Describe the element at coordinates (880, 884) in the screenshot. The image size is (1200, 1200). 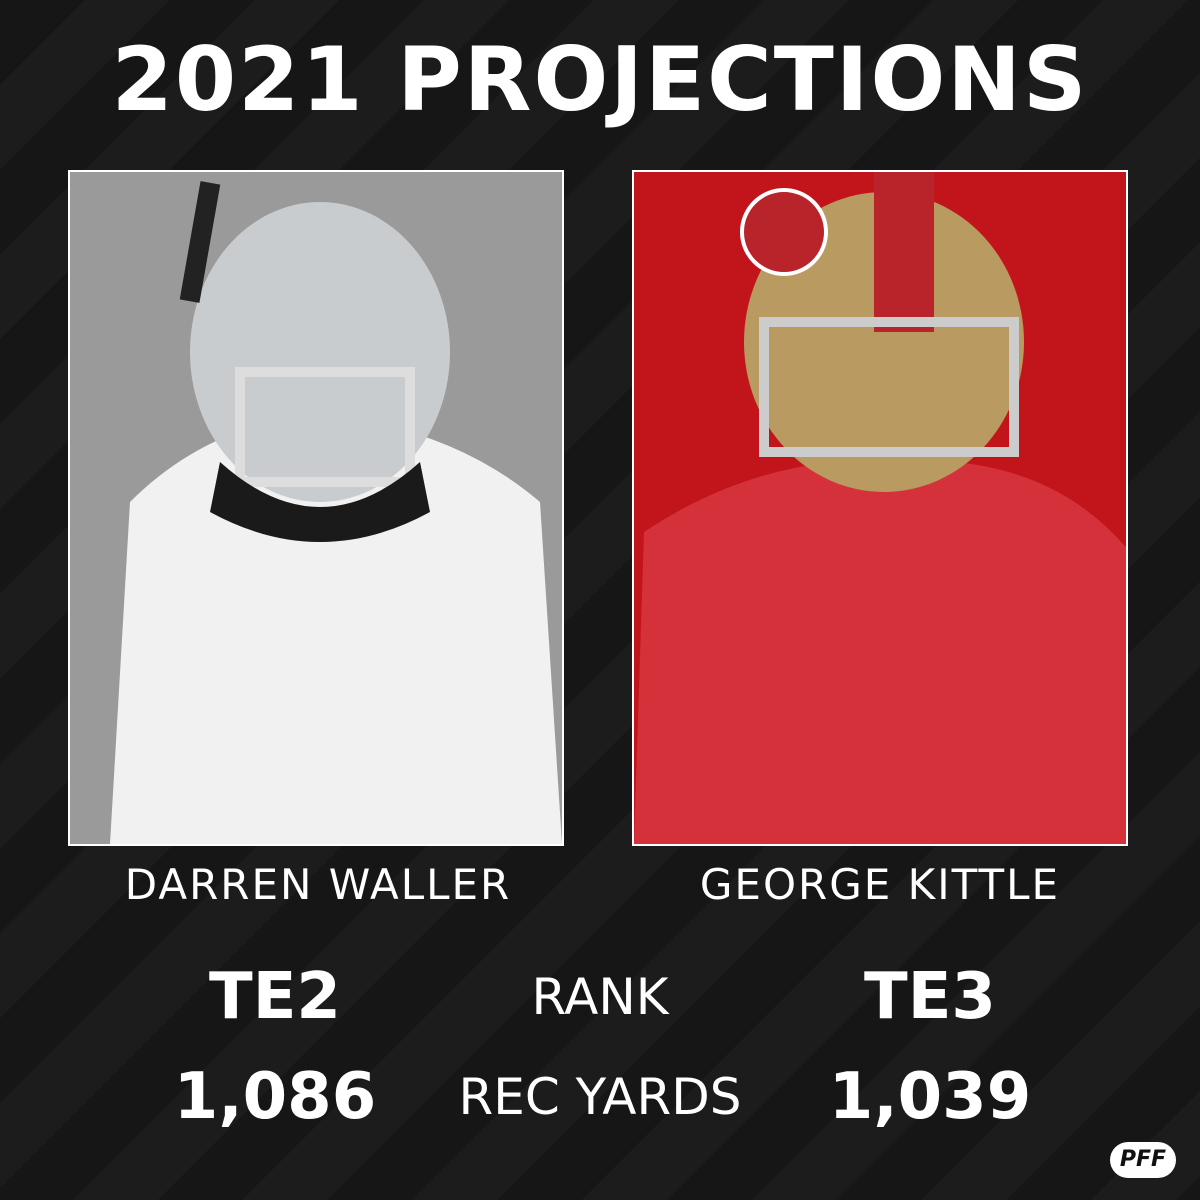
I see `player-name: GEORGE KITTLE` at that location.